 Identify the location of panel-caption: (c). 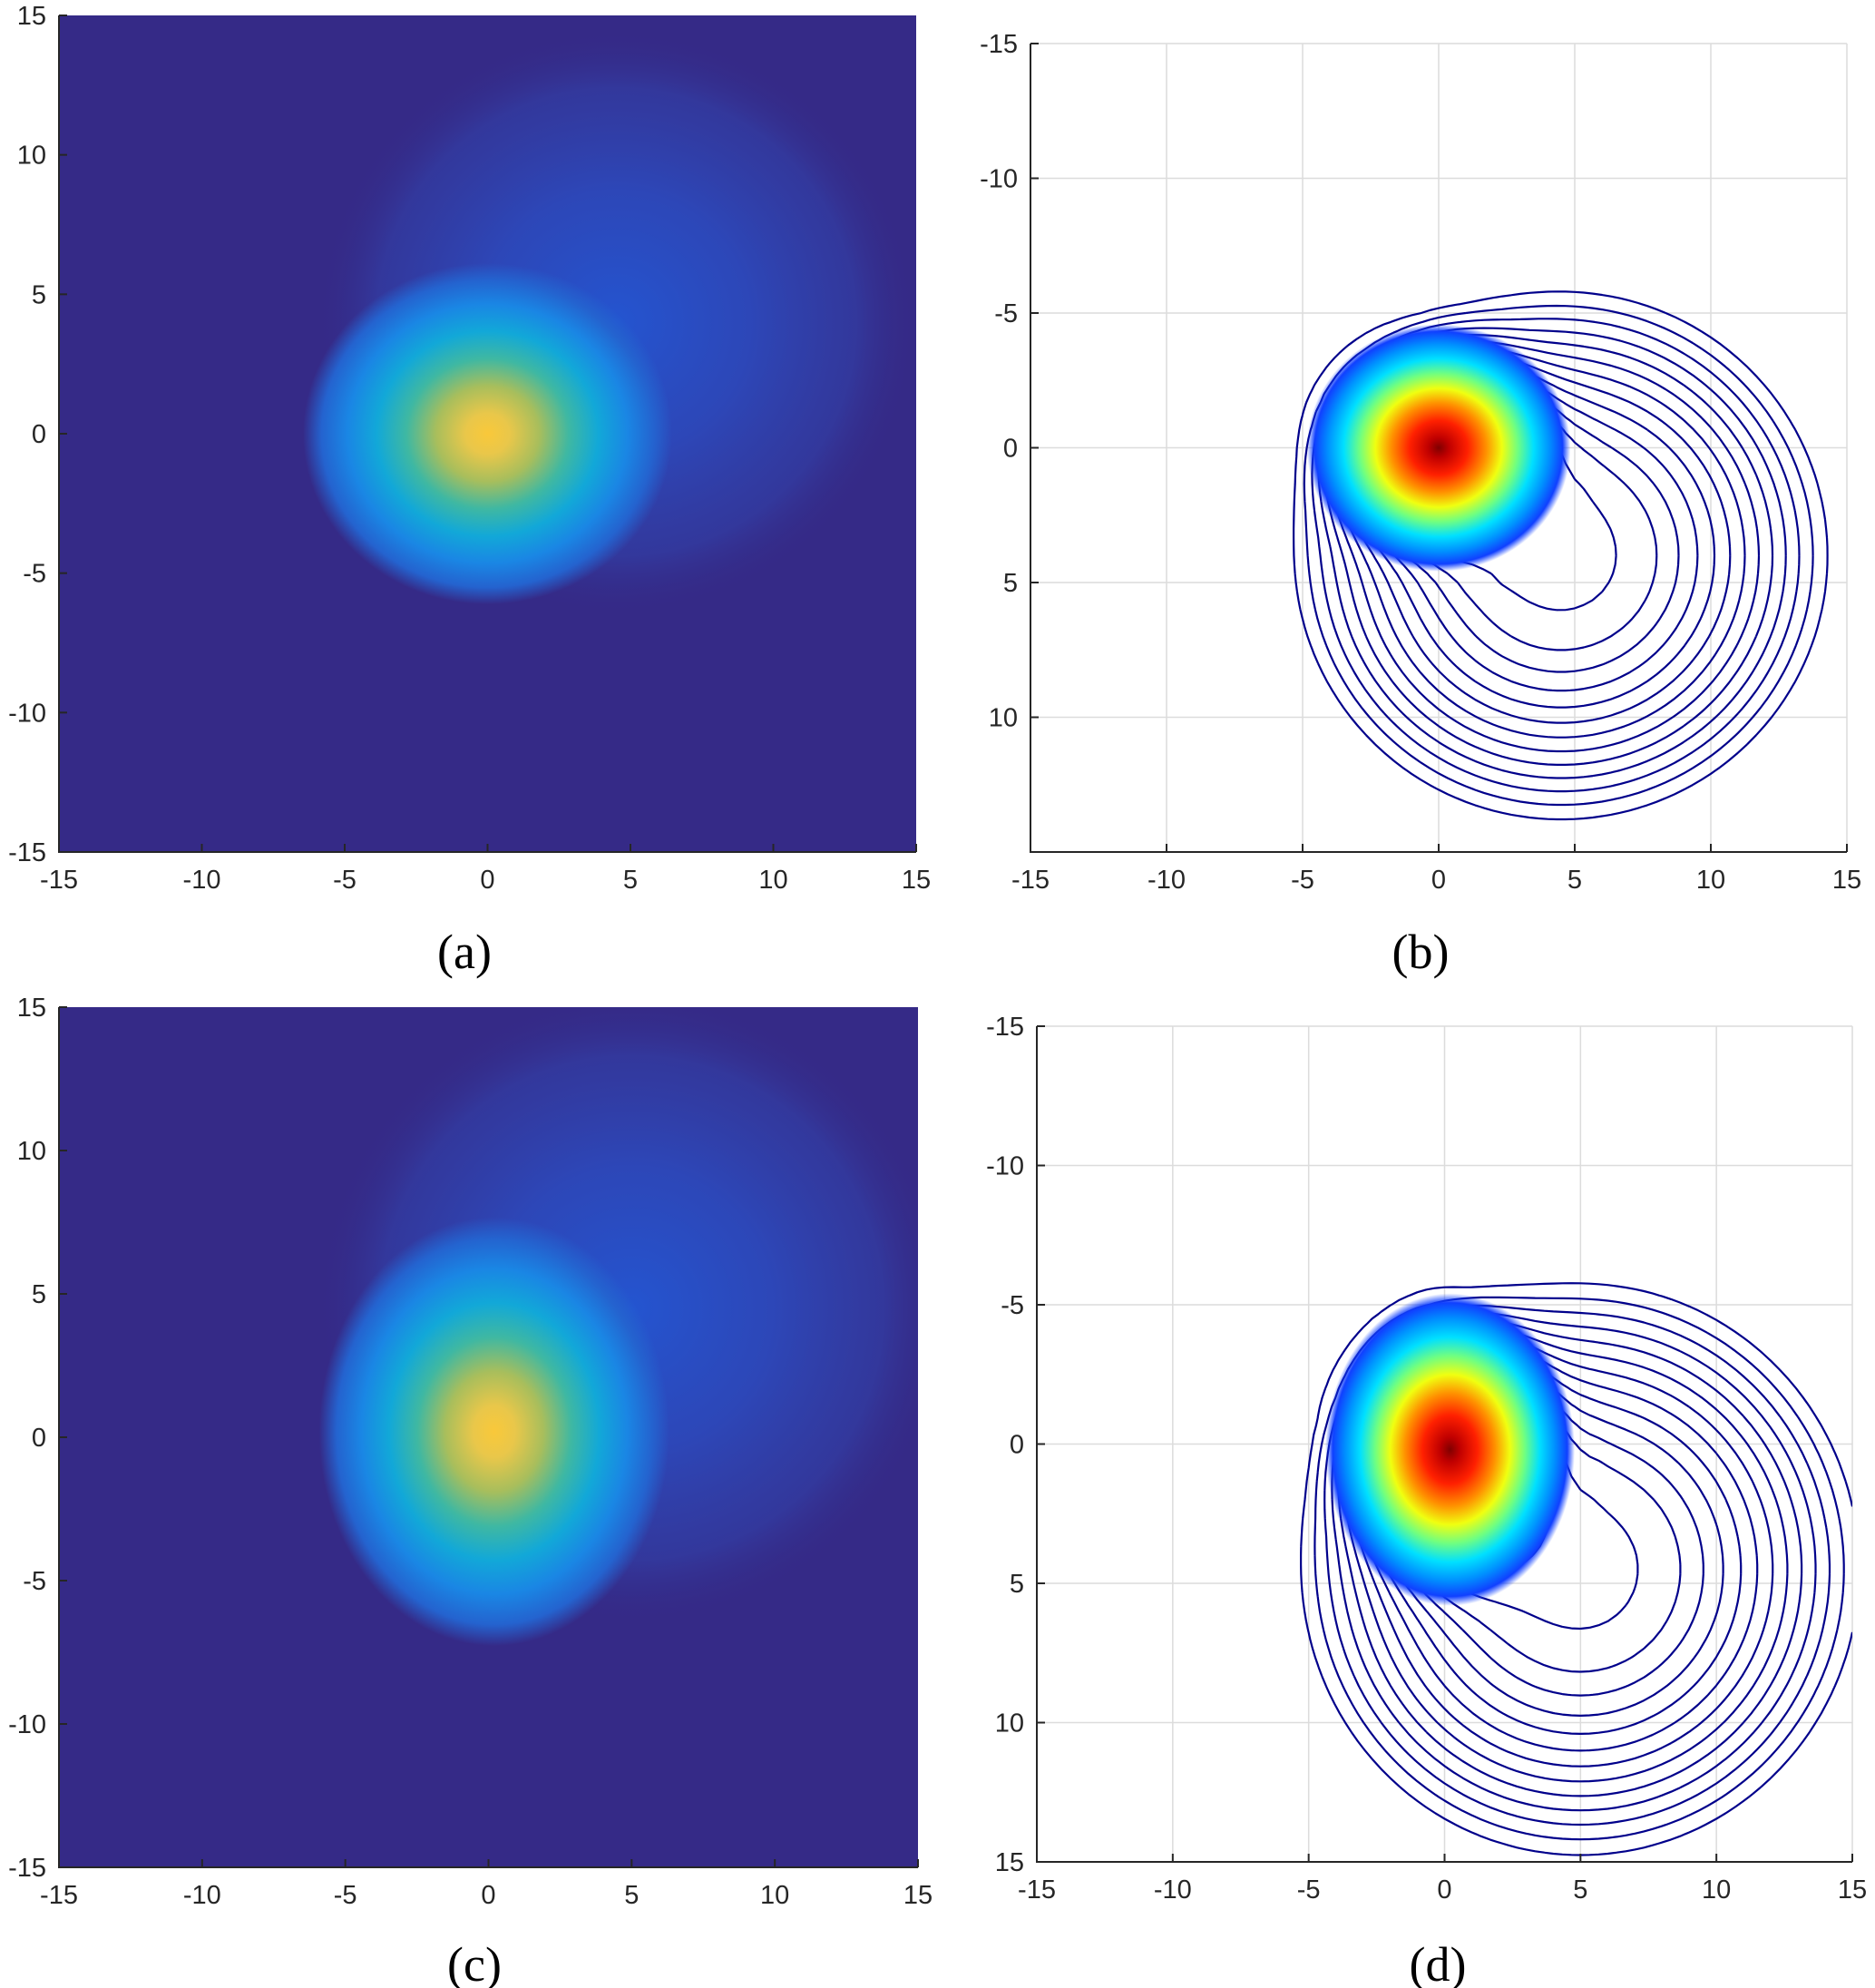
(474, 1962).